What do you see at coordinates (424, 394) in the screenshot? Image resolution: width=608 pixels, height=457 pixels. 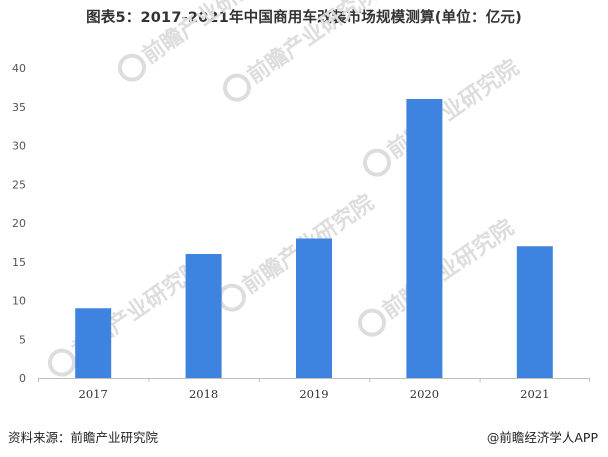 I see `x-tick-label: 2020` at bounding box center [424, 394].